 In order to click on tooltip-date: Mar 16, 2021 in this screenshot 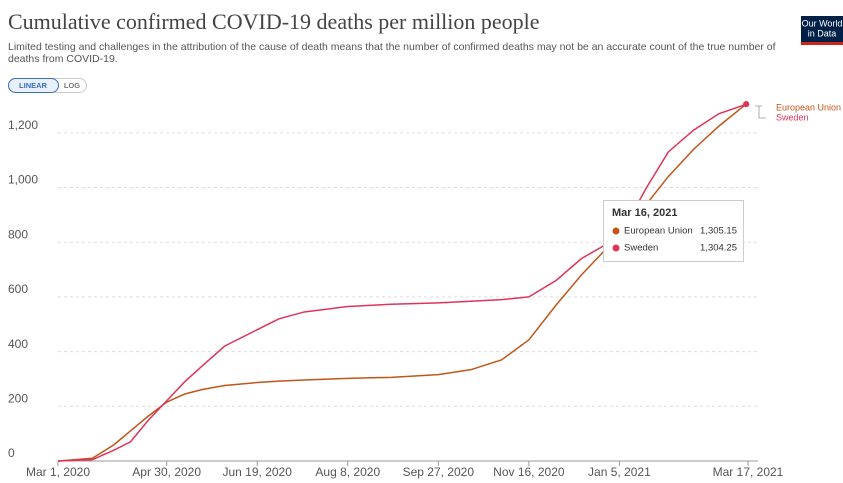, I will do `click(644, 213)`.